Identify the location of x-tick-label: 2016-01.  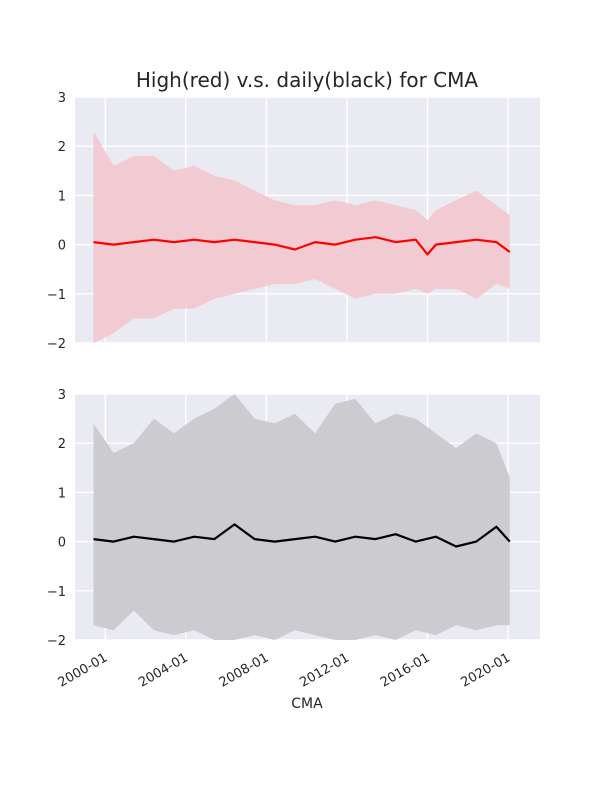
(405, 670).